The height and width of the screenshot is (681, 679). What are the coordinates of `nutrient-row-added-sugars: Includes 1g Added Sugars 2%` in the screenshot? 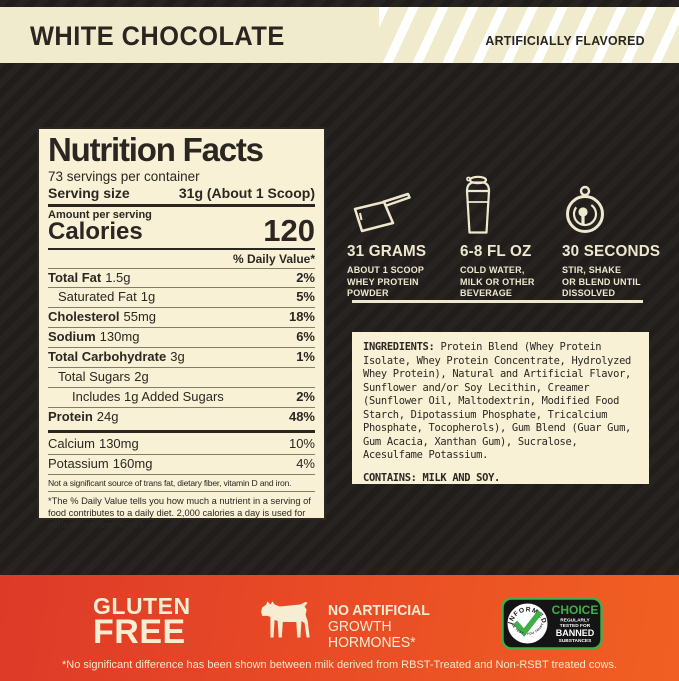 It's located at (181, 397).